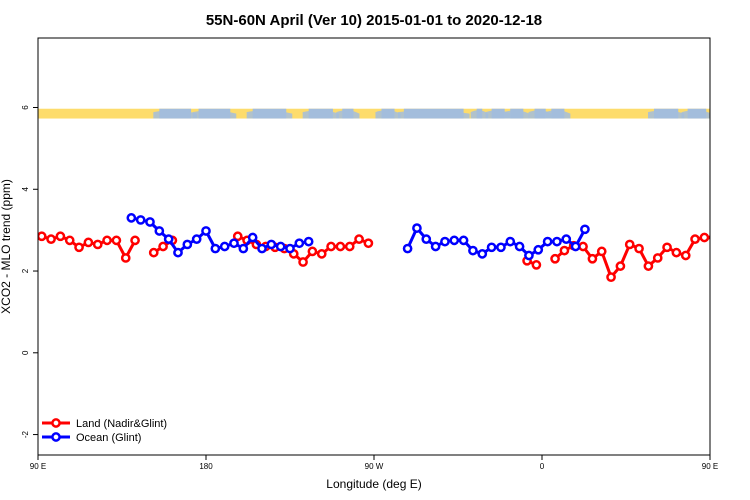 This screenshot has height=500, width=750. Describe the element at coordinates (25, 188) in the screenshot. I see `y-tick-label-3: 4` at that location.